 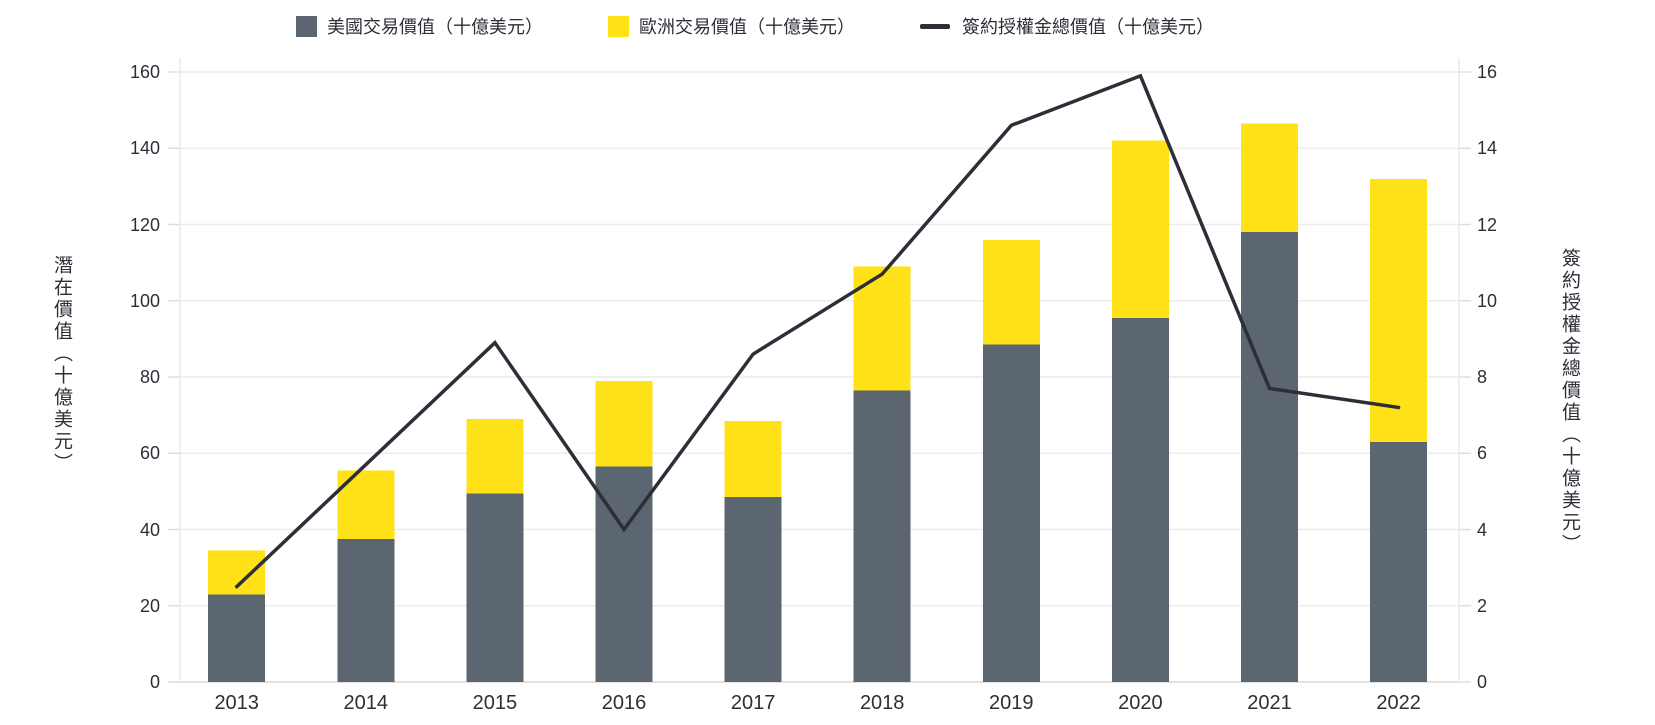 What do you see at coordinates (1011, 292) in the screenshot?
I see `bar-europe-2019` at bounding box center [1011, 292].